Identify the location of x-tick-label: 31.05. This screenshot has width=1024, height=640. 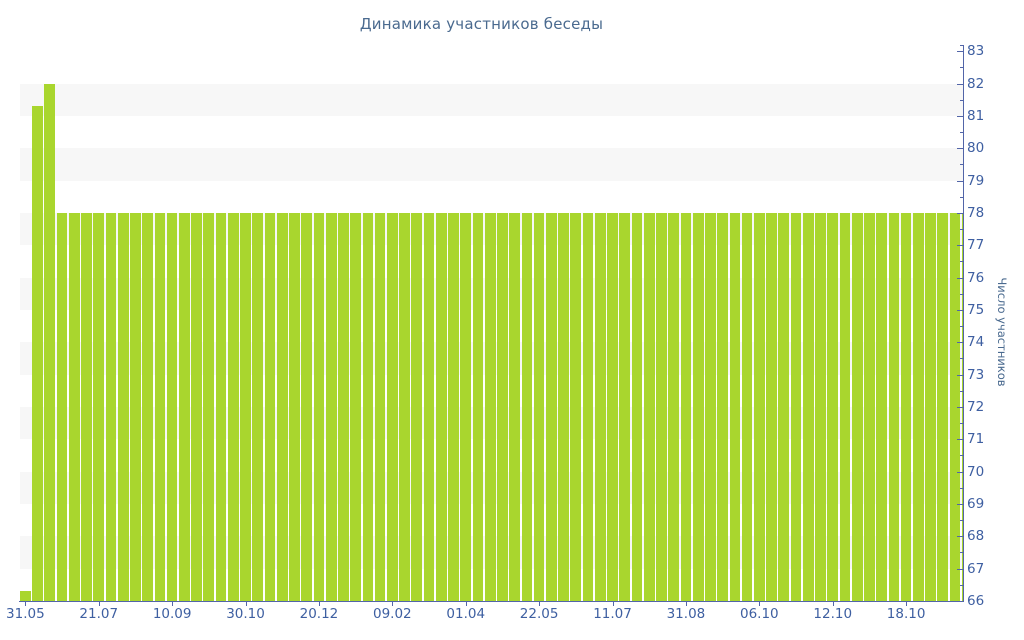
(25, 614).